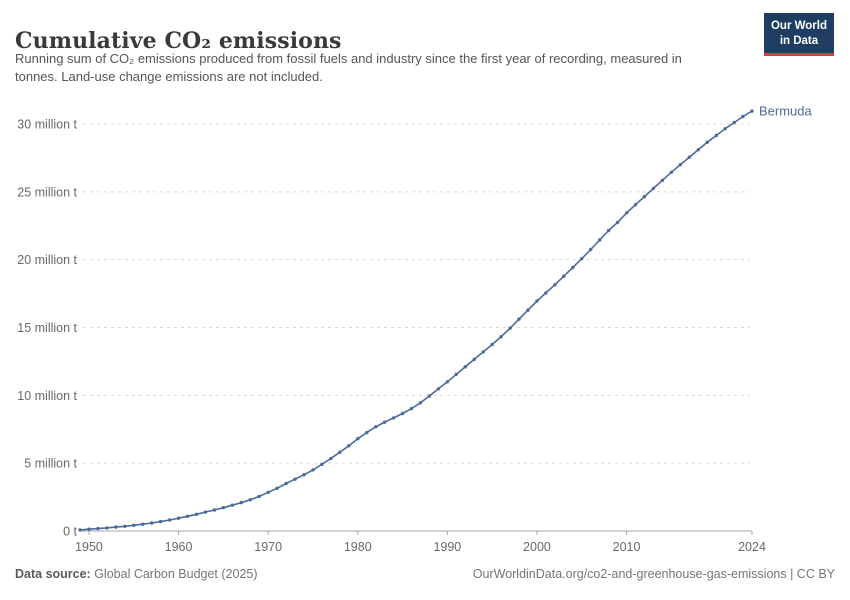 This screenshot has height=600, width=850. I want to click on owid-logo: Our World in Data, so click(798, 34).